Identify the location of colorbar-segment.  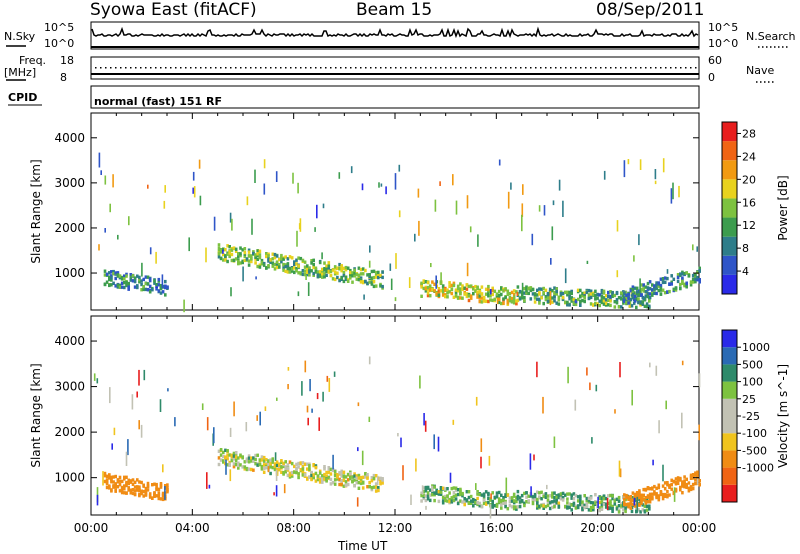
(729, 373).